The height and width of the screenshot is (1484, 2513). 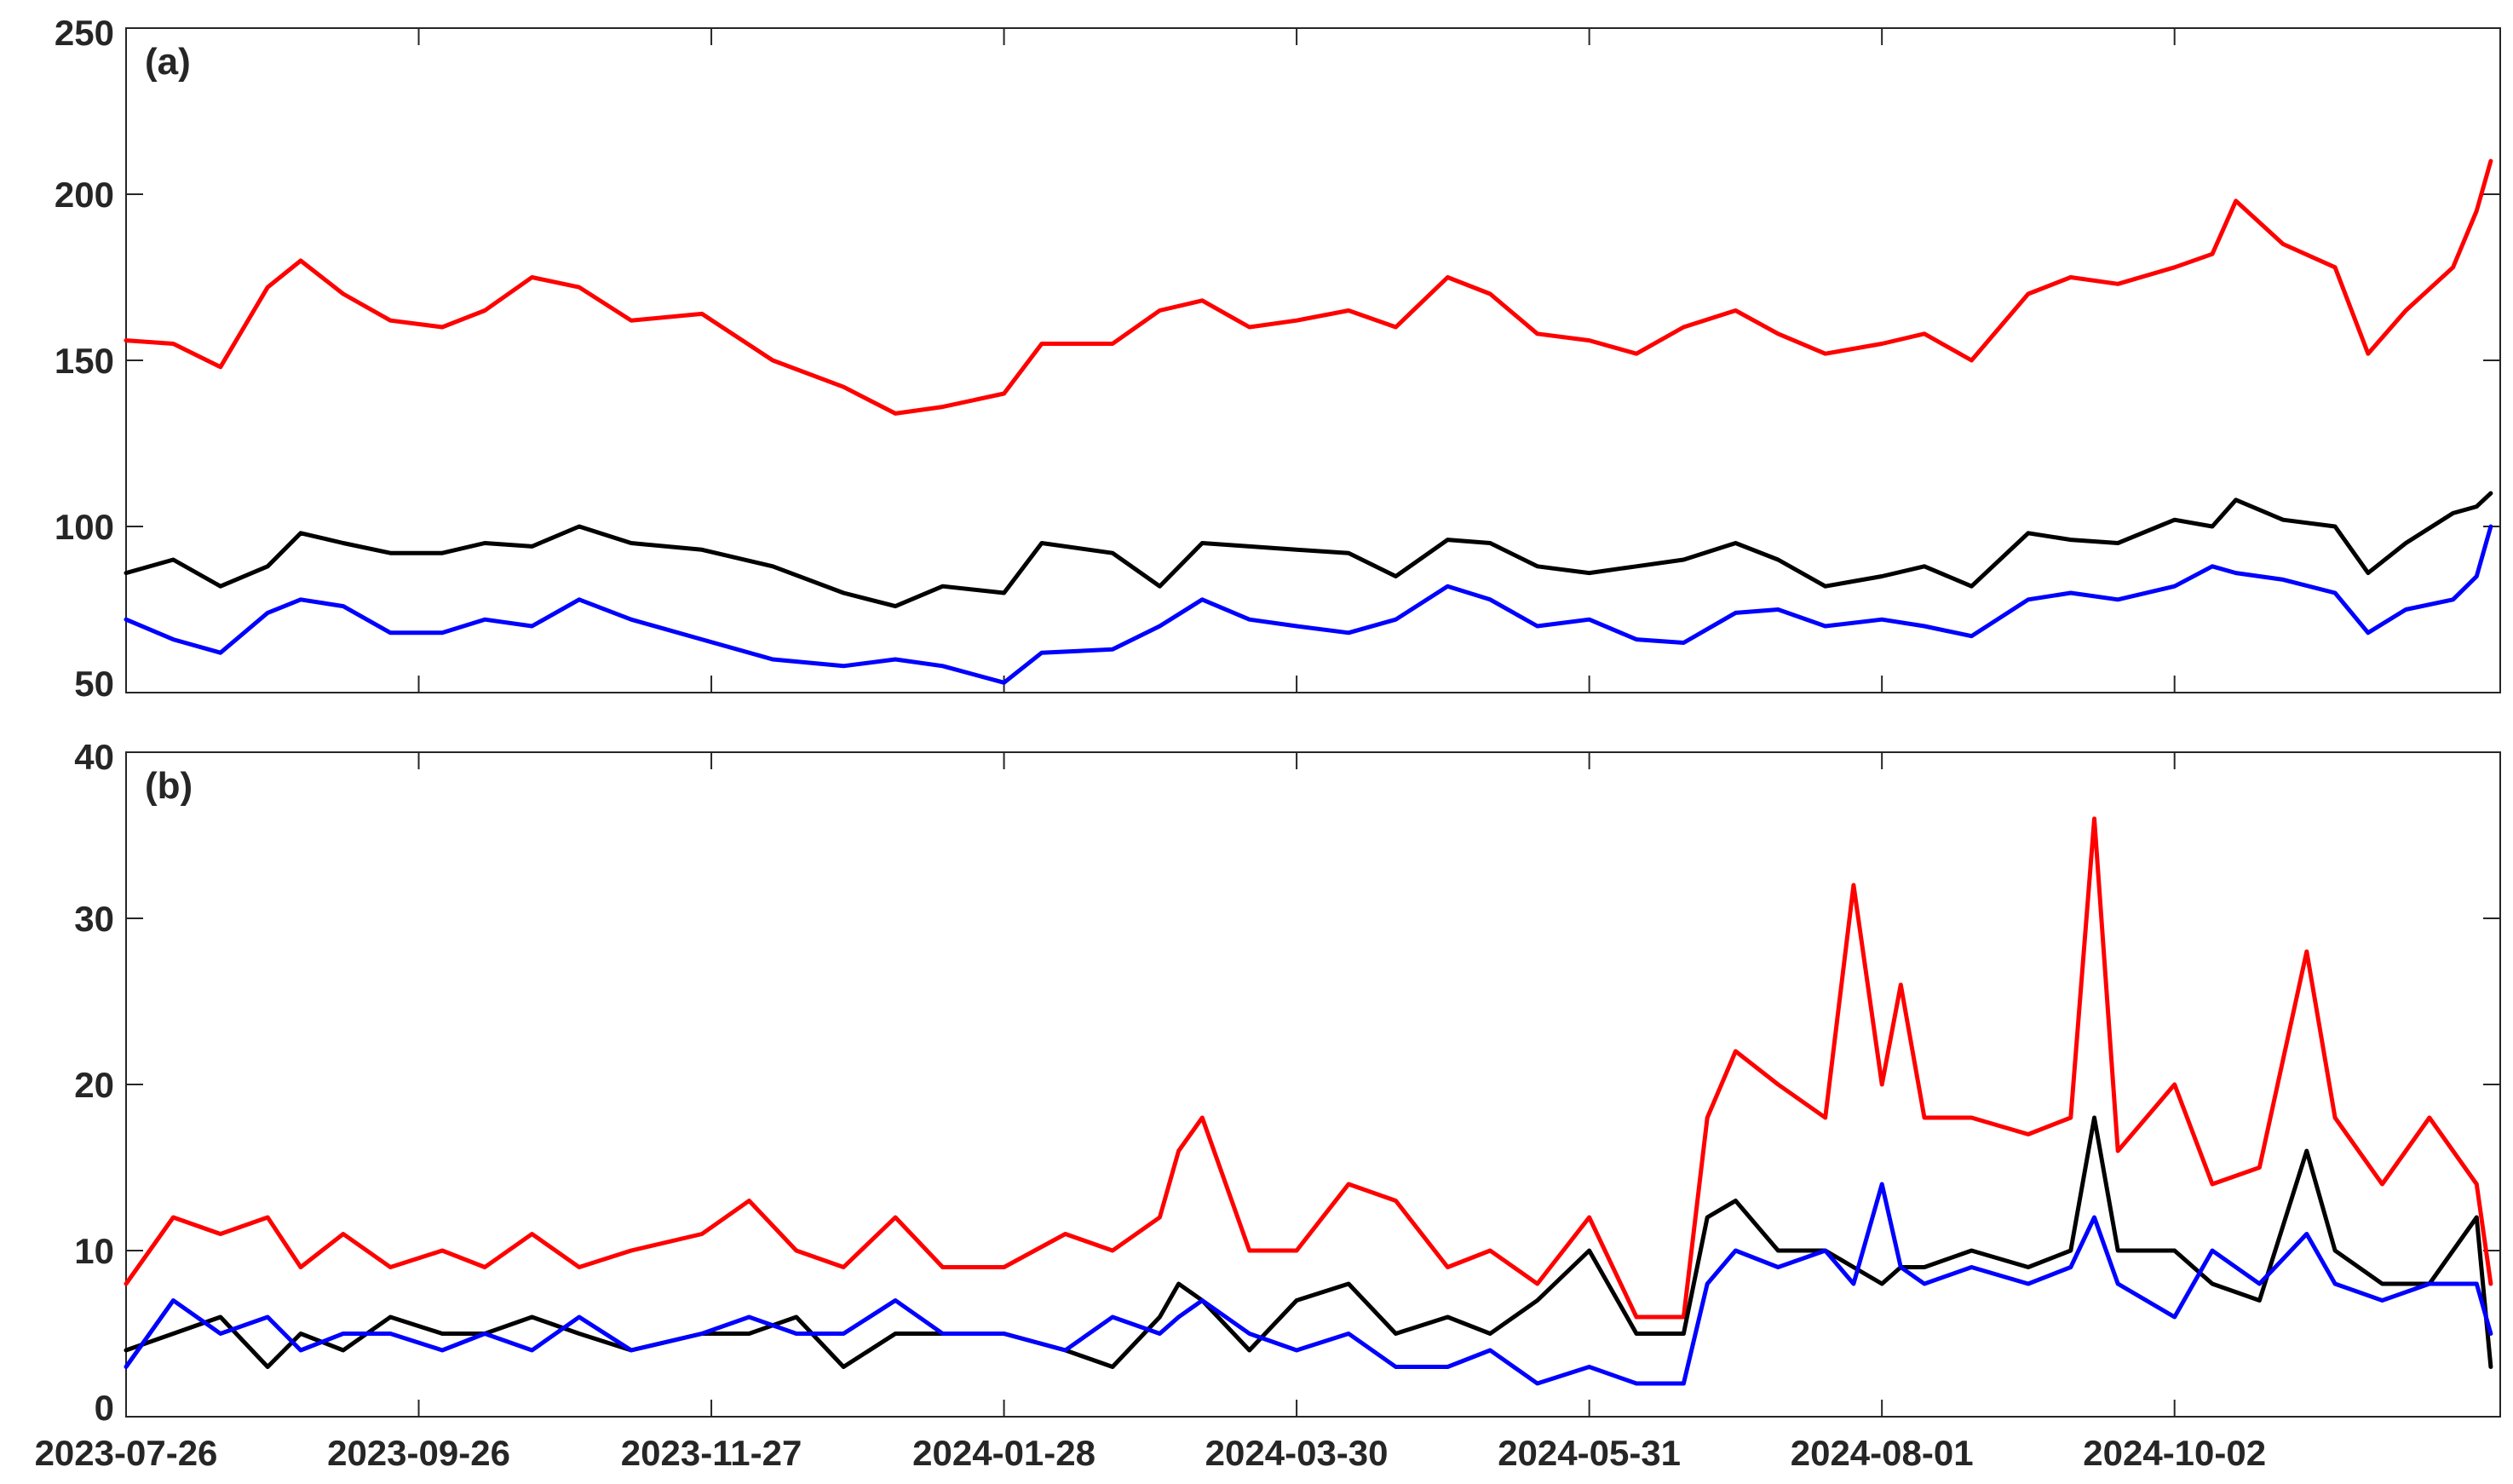 What do you see at coordinates (168, 62) in the screenshot?
I see `panel-label: (a)` at bounding box center [168, 62].